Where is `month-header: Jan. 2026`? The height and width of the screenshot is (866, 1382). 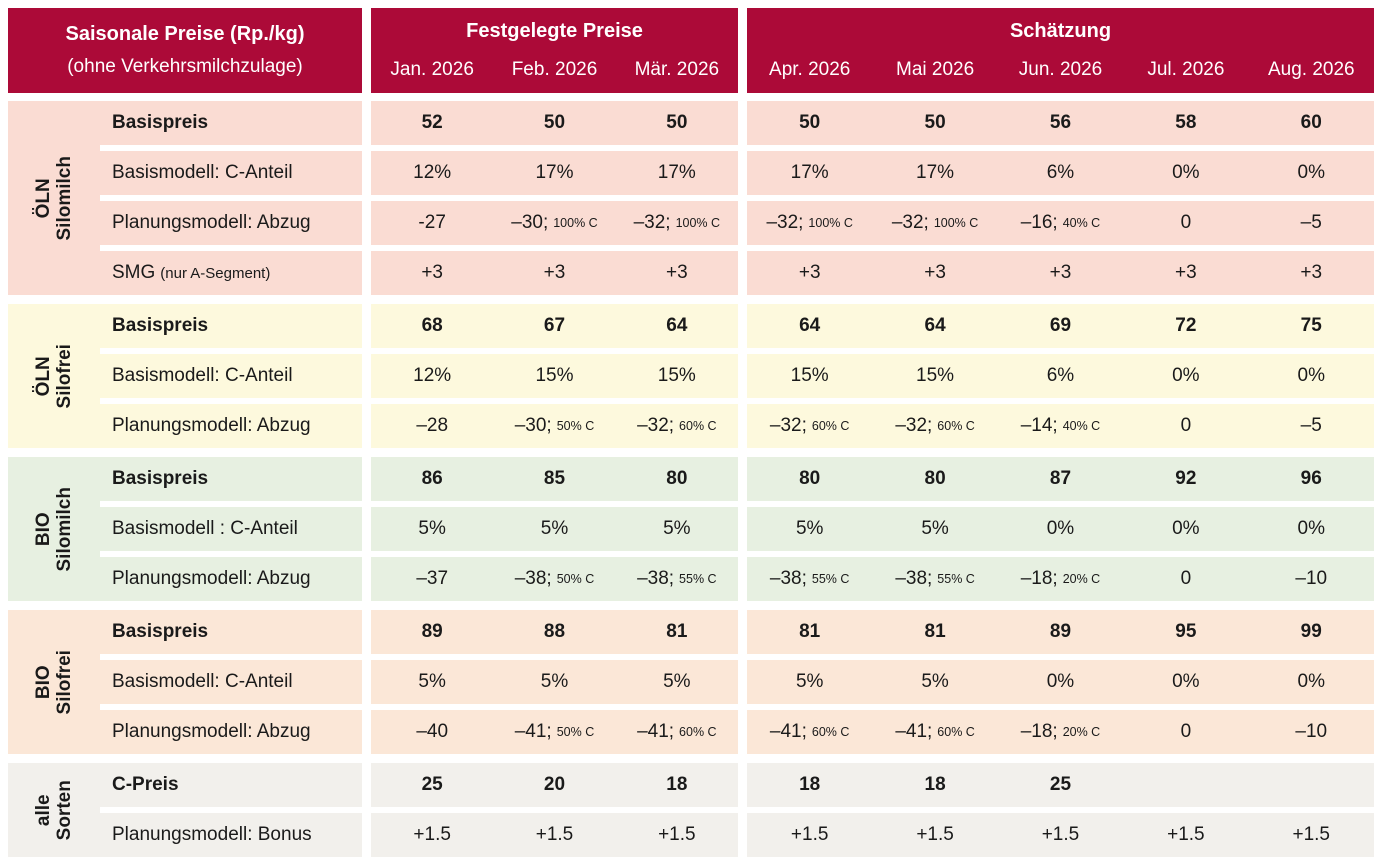 month-header: Jan. 2026 is located at coordinates (432, 69).